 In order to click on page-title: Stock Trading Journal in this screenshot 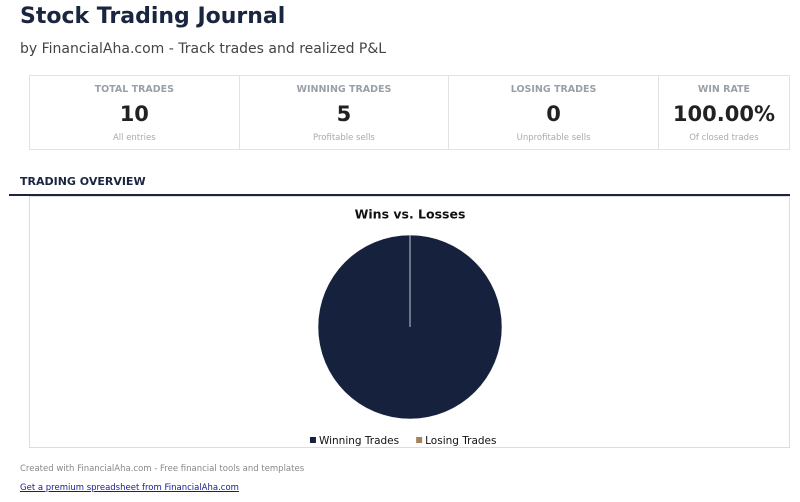, I will do `click(153, 16)`.